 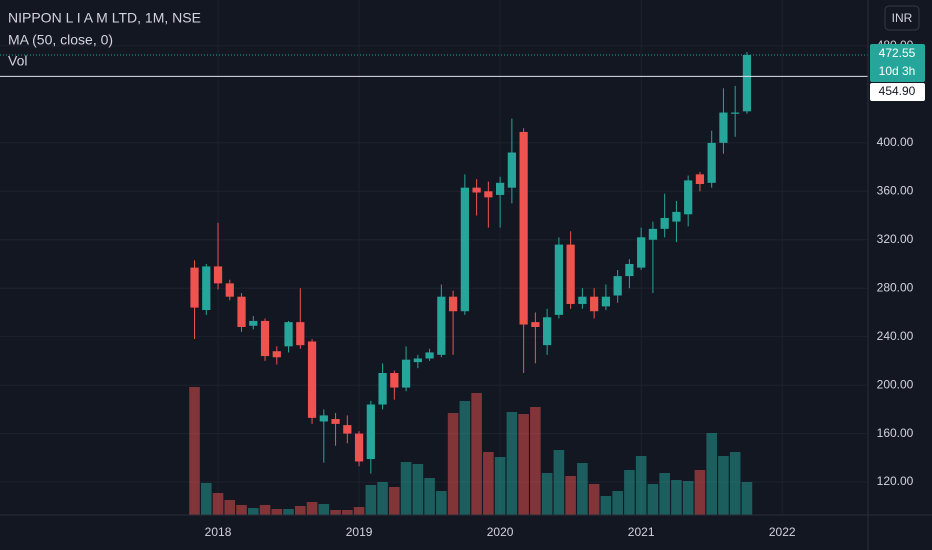 What do you see at coordinates (641, 532) in the screenshot?
I see `x-tick-label: 2021` at bounding box center [641, 532].